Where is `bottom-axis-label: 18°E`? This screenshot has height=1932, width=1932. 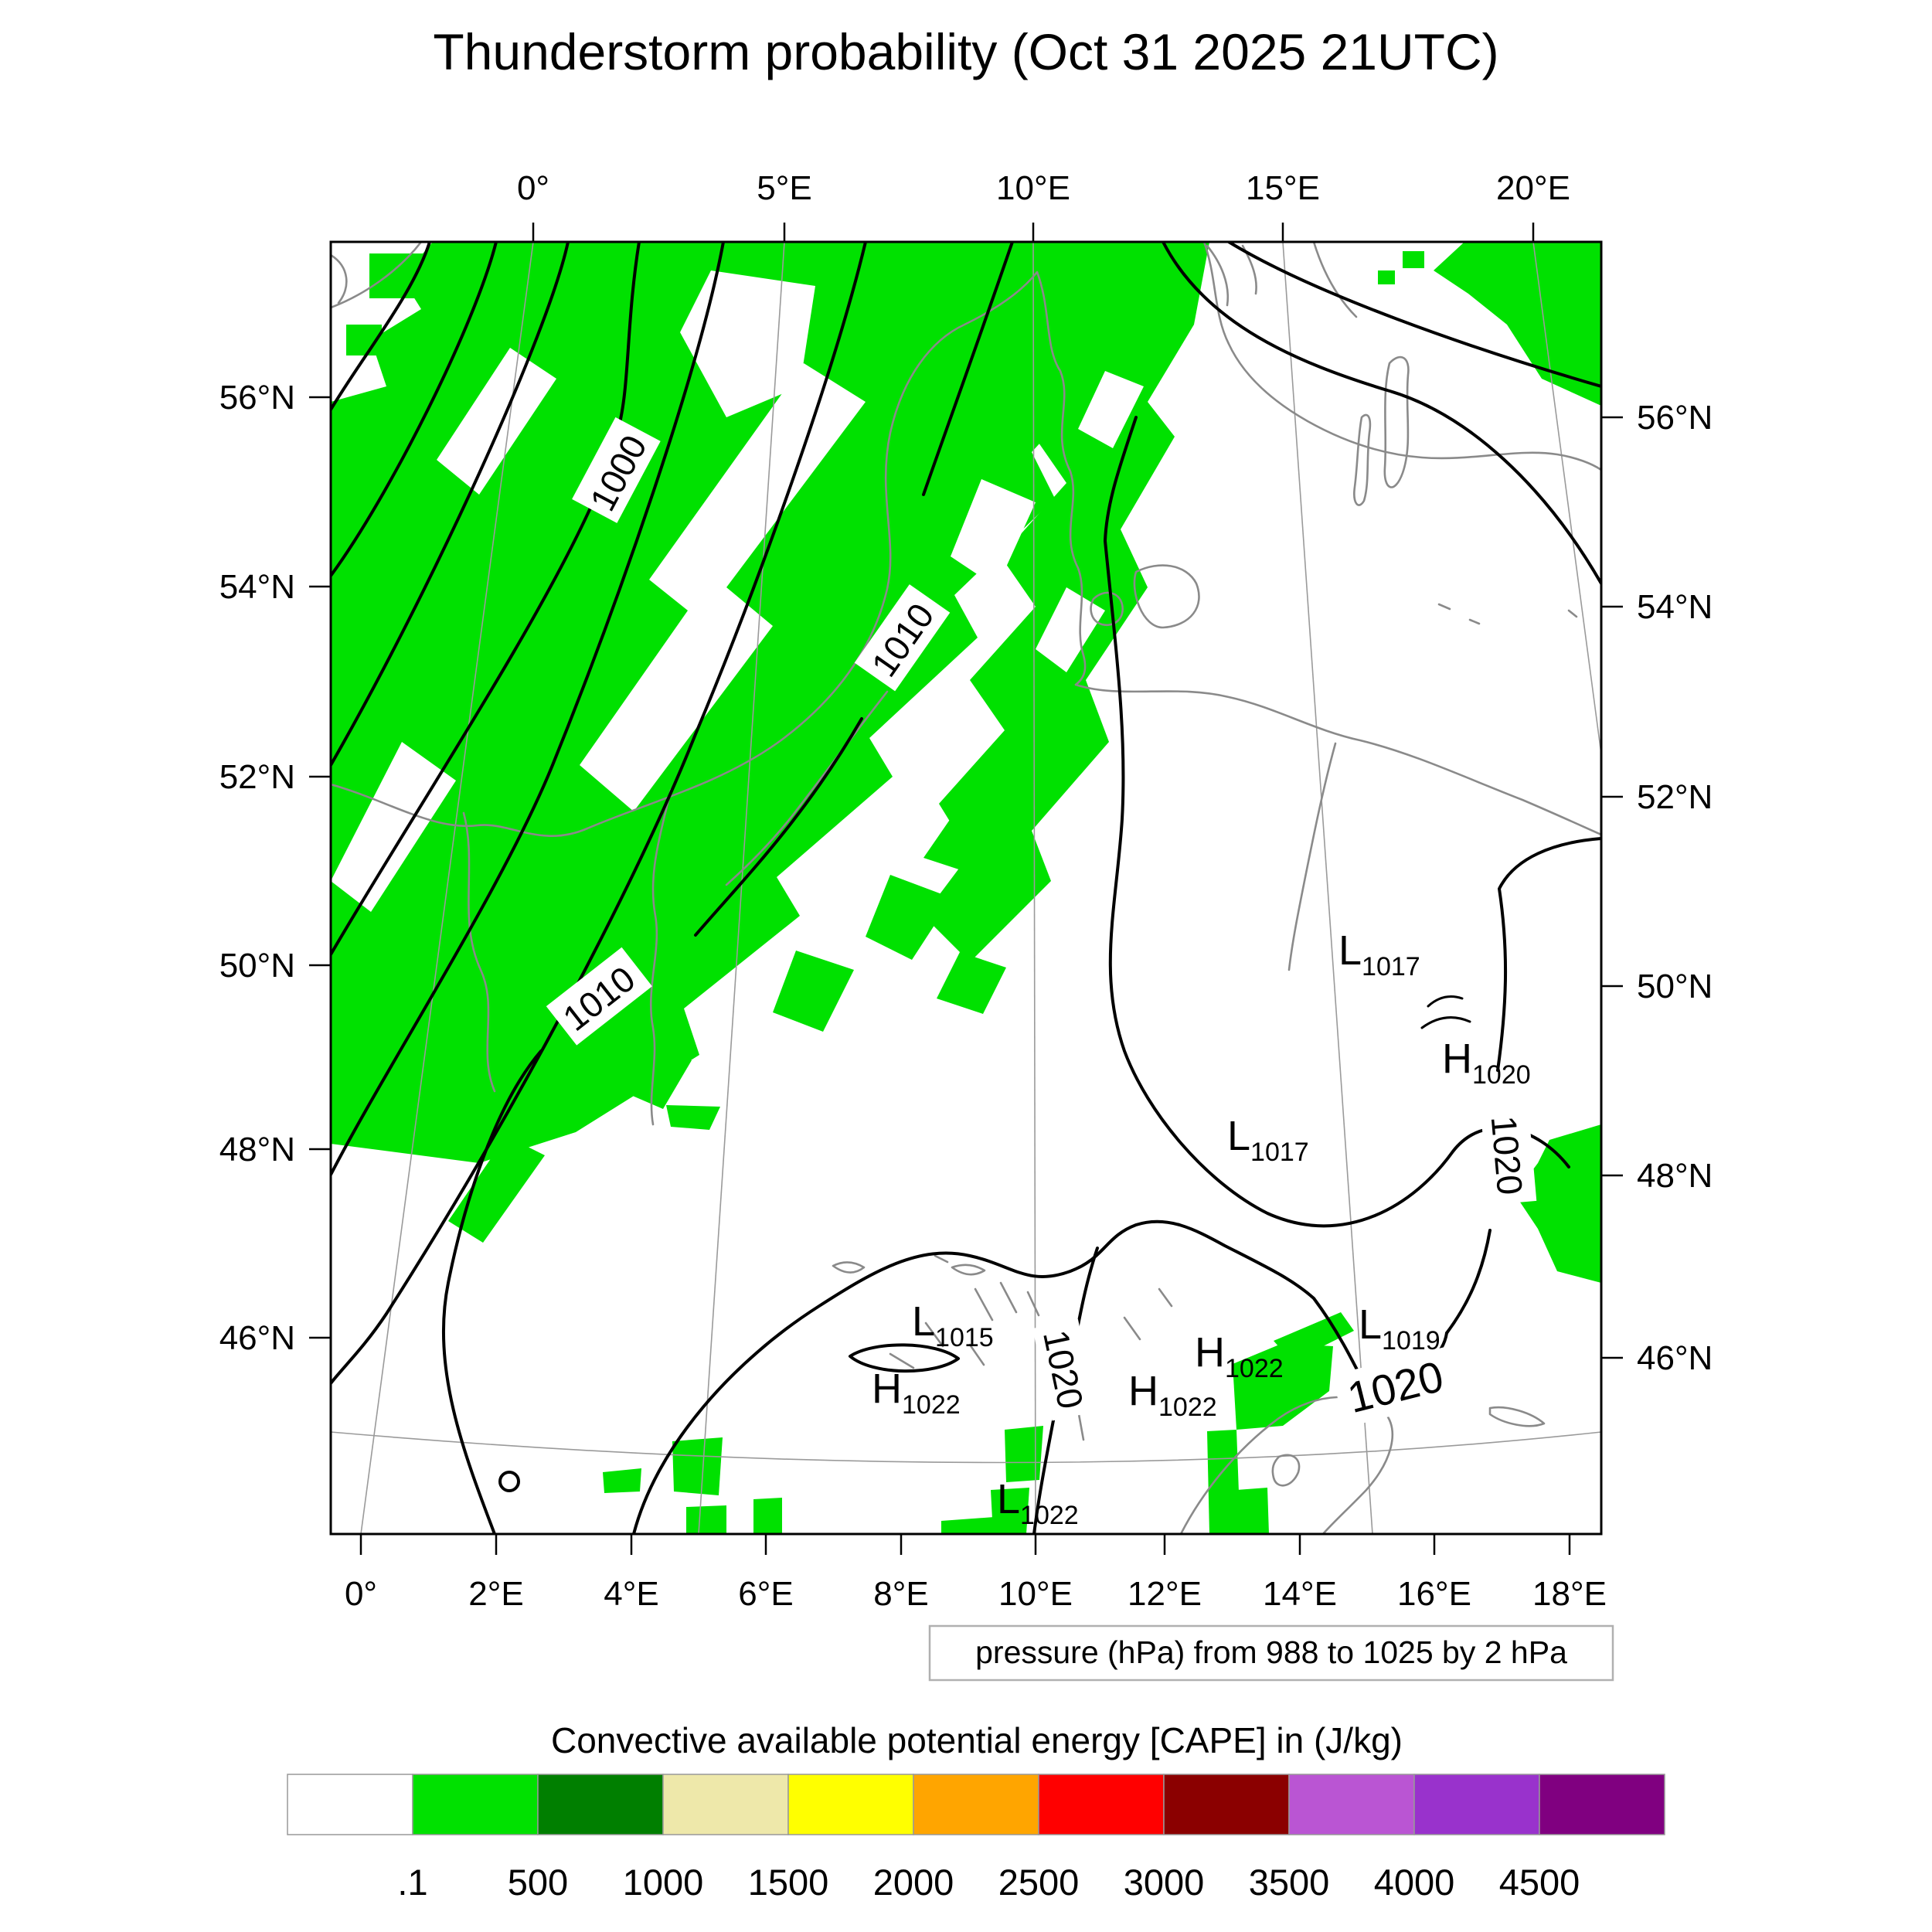 bottom-axis-label: 18°E is located at coordinates (1569, 1594).